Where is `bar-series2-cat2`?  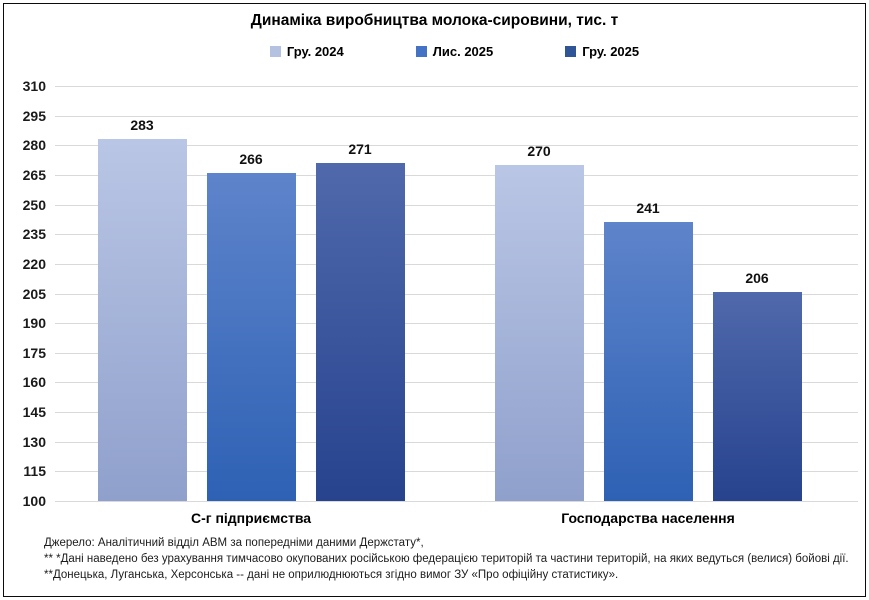 bar-series2-cat2 is located at coordinates (648, 361).